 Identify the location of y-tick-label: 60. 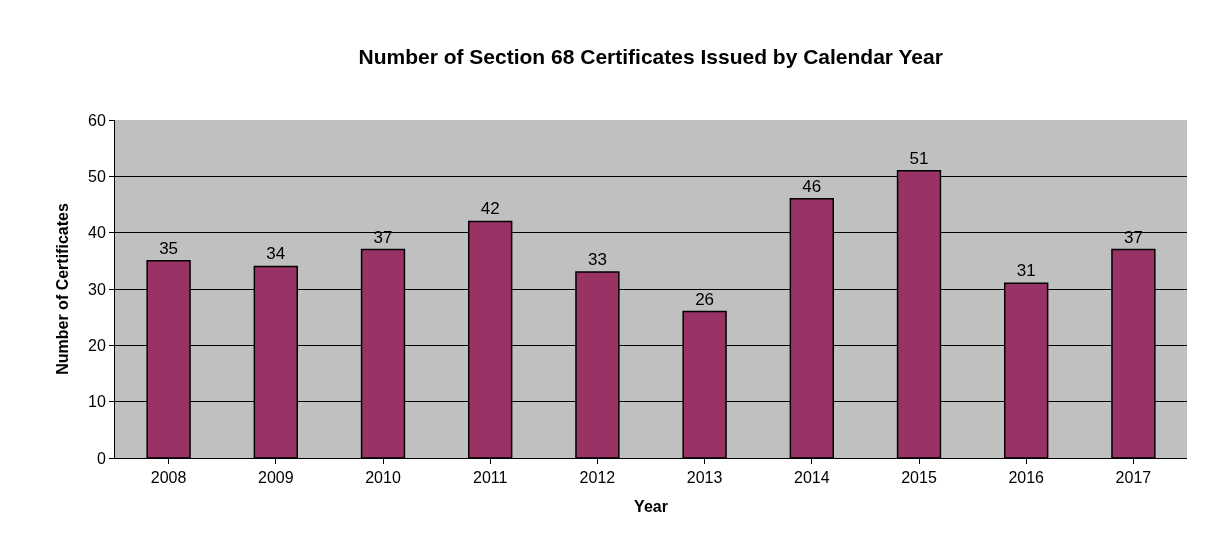
(97, 120).